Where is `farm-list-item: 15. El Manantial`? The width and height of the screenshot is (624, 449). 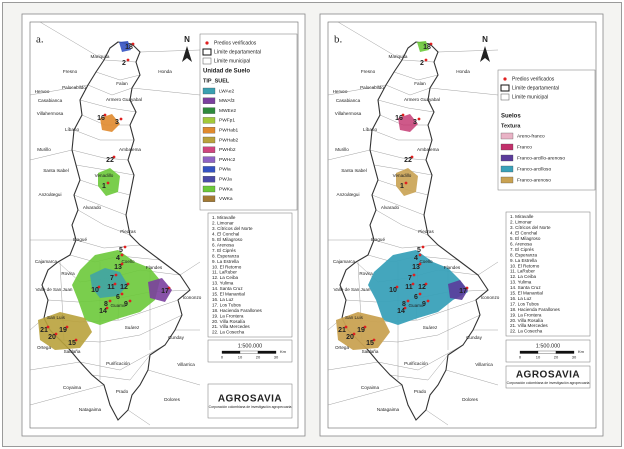 farm-list-item: 15. El Manantial is located at coordinates (228, 294).